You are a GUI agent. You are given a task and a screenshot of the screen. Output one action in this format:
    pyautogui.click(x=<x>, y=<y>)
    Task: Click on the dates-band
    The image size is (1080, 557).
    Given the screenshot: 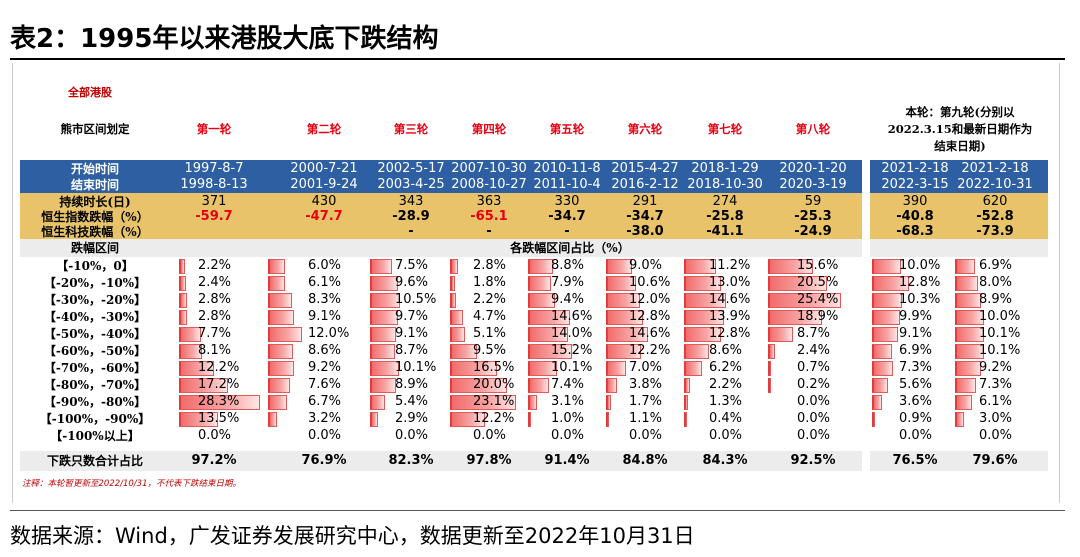 What is the action you would take?
    pyautogui.click(x=534, y=176)
    